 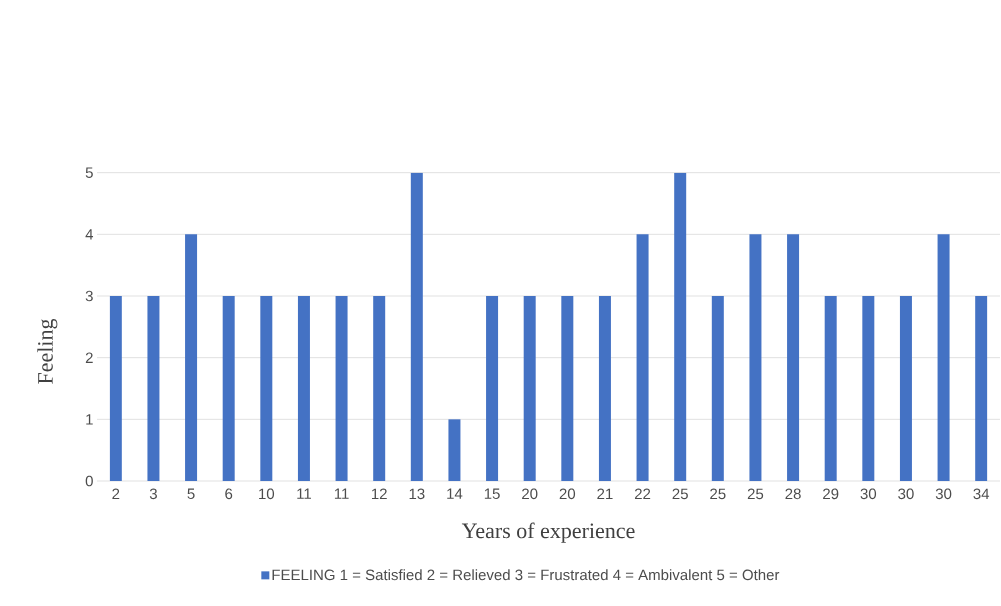 What do you see at coordinates (548, 532) in the screenshot?
I see `x-axis-title: Years of experience` at bounding box center [548, 532].